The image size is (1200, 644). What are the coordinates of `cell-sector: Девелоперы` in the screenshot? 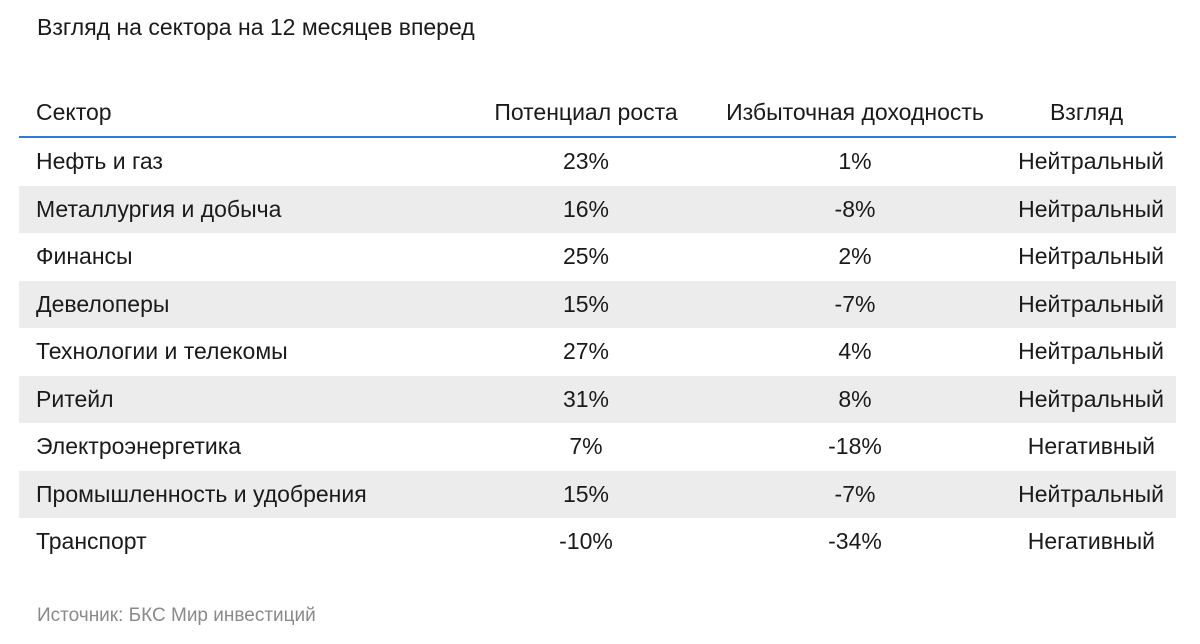 It's located at (103, 303).